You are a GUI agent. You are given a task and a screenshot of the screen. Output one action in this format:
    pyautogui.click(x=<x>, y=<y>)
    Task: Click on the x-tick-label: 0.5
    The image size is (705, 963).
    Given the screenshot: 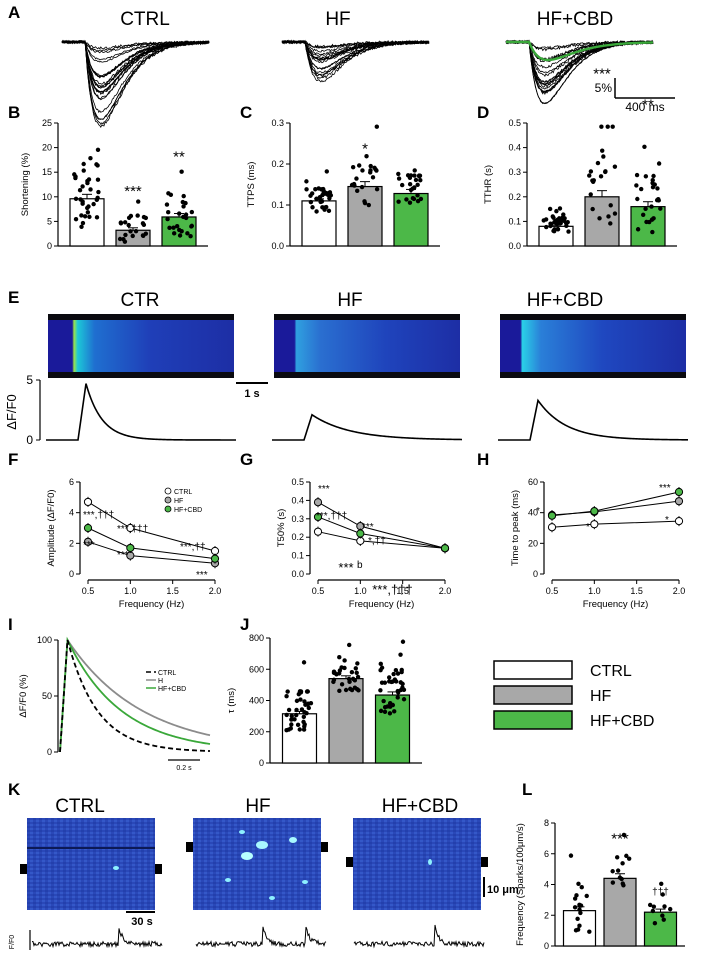 What is the action you would take?
    pyautogui.click(x=88, y=591)
    